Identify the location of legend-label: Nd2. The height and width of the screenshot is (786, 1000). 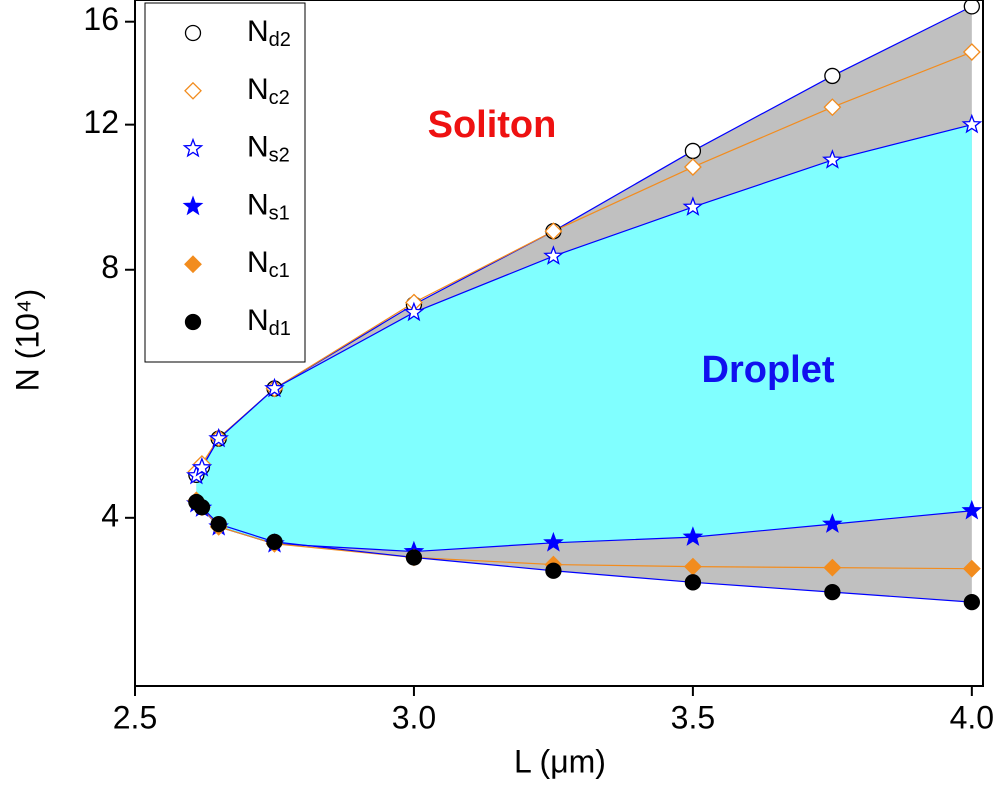
(269, 33).